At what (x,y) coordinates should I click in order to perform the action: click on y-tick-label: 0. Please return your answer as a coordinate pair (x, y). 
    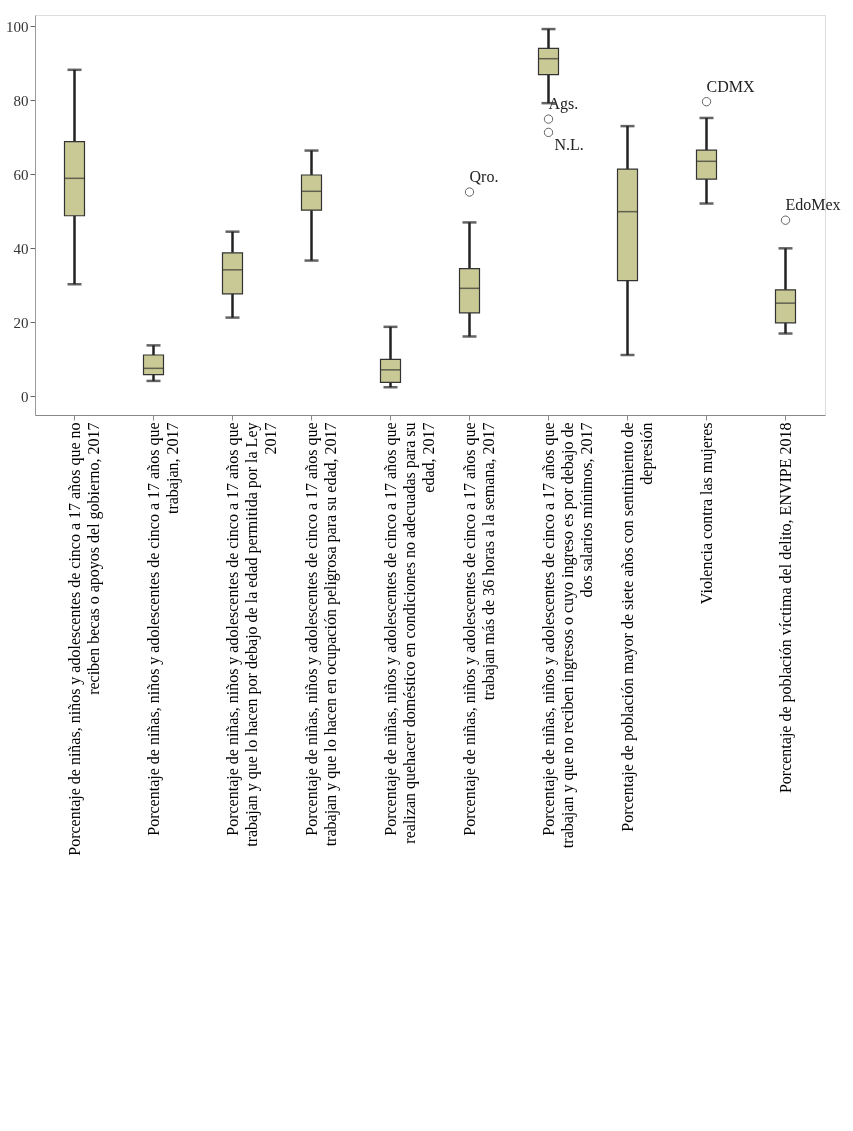
    Looking at the image, I should click on (25, 396).